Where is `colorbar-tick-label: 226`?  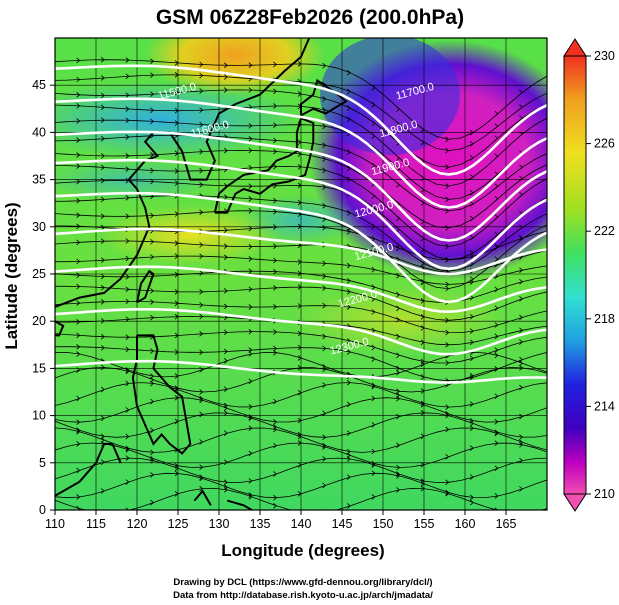 colorbar-tick-label: 226 is located at coordinates (604, 144).